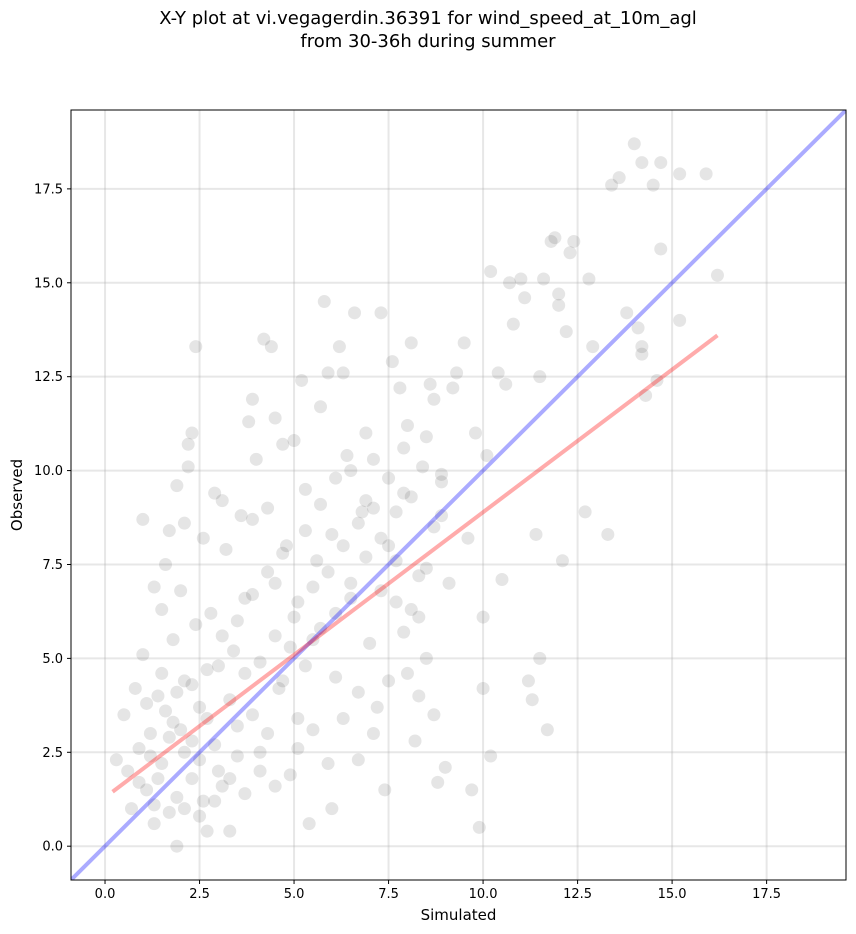 Image resolution: width=856 pixels, height=934 pixels. Describe the element at coordinates (52, 518) in the screenshot. I see `y-axis-ticks: 0.0 2.5 5.0 7.5 10.0 12.5 15.0 17.5` at that location.